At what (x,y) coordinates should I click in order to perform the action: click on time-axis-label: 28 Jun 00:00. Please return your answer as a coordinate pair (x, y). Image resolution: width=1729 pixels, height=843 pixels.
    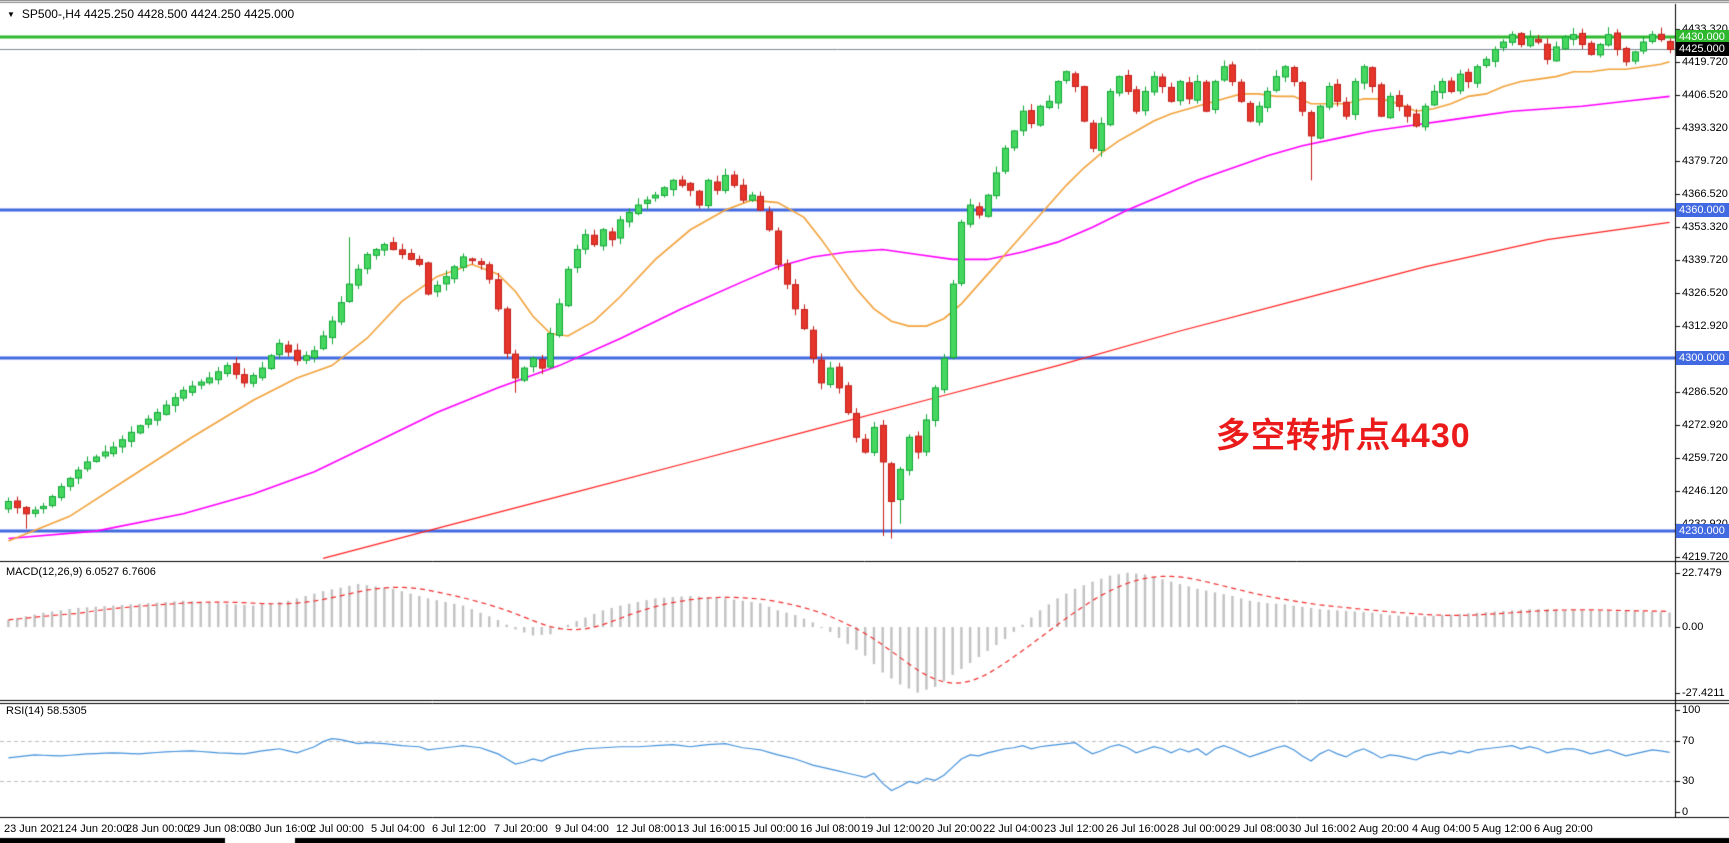
    Looking at the image, I should click on (158, 829).